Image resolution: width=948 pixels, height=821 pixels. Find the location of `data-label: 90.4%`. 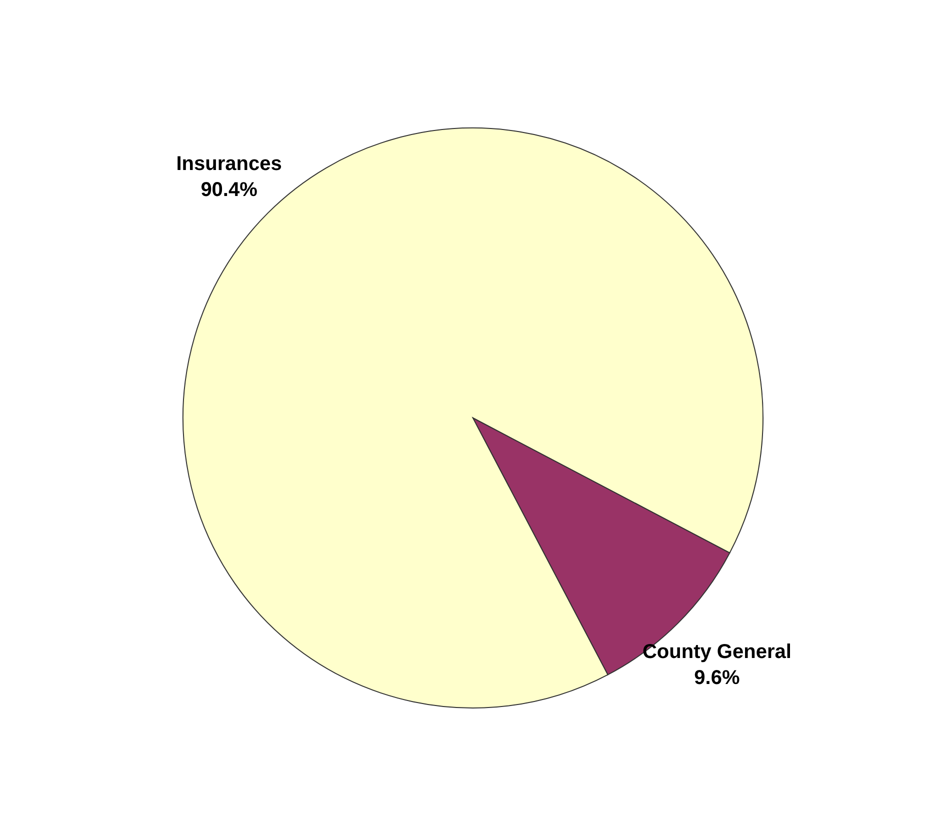

data-label: 90.4% is located at coordinates (229, 190).